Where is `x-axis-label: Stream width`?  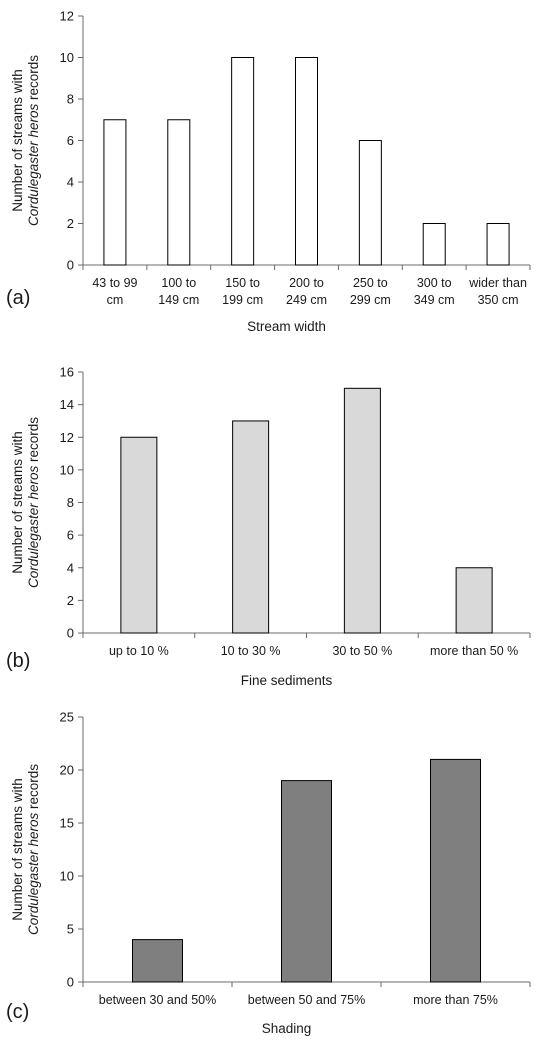
x-axis-label: Stream width is located at coordinates (286, 326).